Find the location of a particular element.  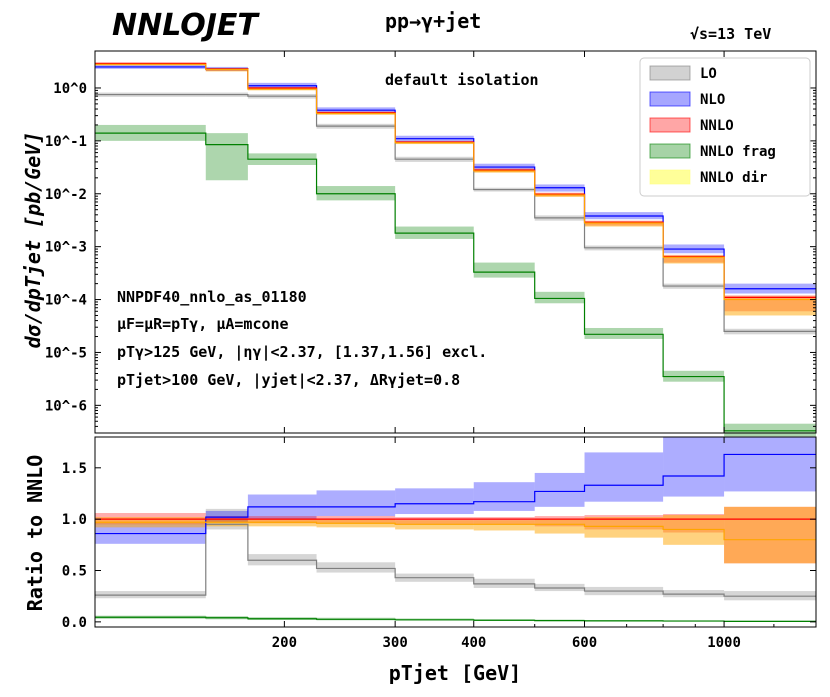

legend-swatch-nlo is located at coordinates (670, 99).